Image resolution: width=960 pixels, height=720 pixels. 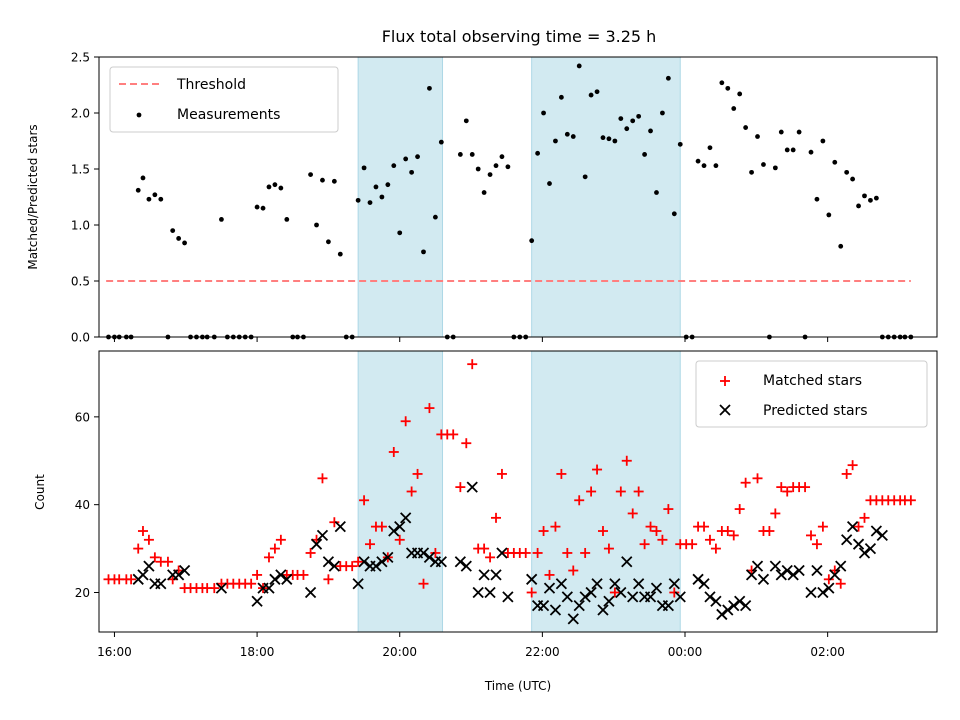 What do you see at coordinates (812, 381) in the screenshot?
I see `legend-matched-label: Matched stars` at bounding box center [812, 381].